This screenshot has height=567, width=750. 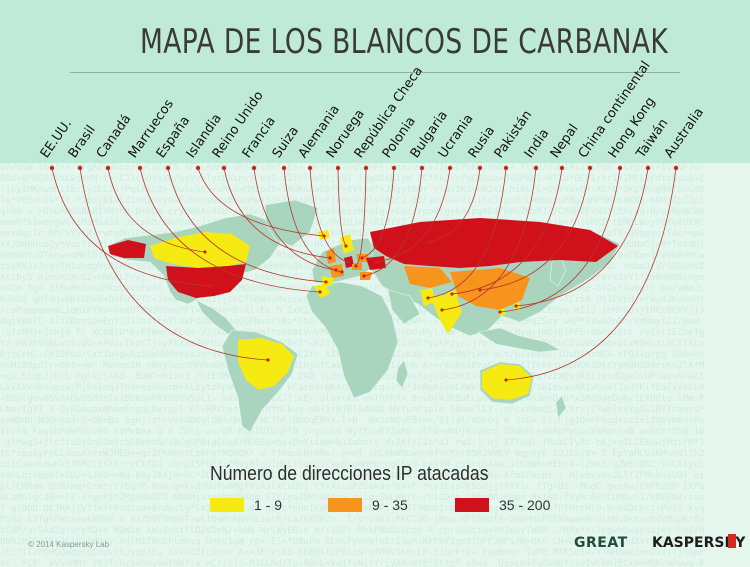 What do you see at coordinates (268, 505) in the screenshot?
I see `legend-label: 1 - 9` at bounding box center [268, 505].